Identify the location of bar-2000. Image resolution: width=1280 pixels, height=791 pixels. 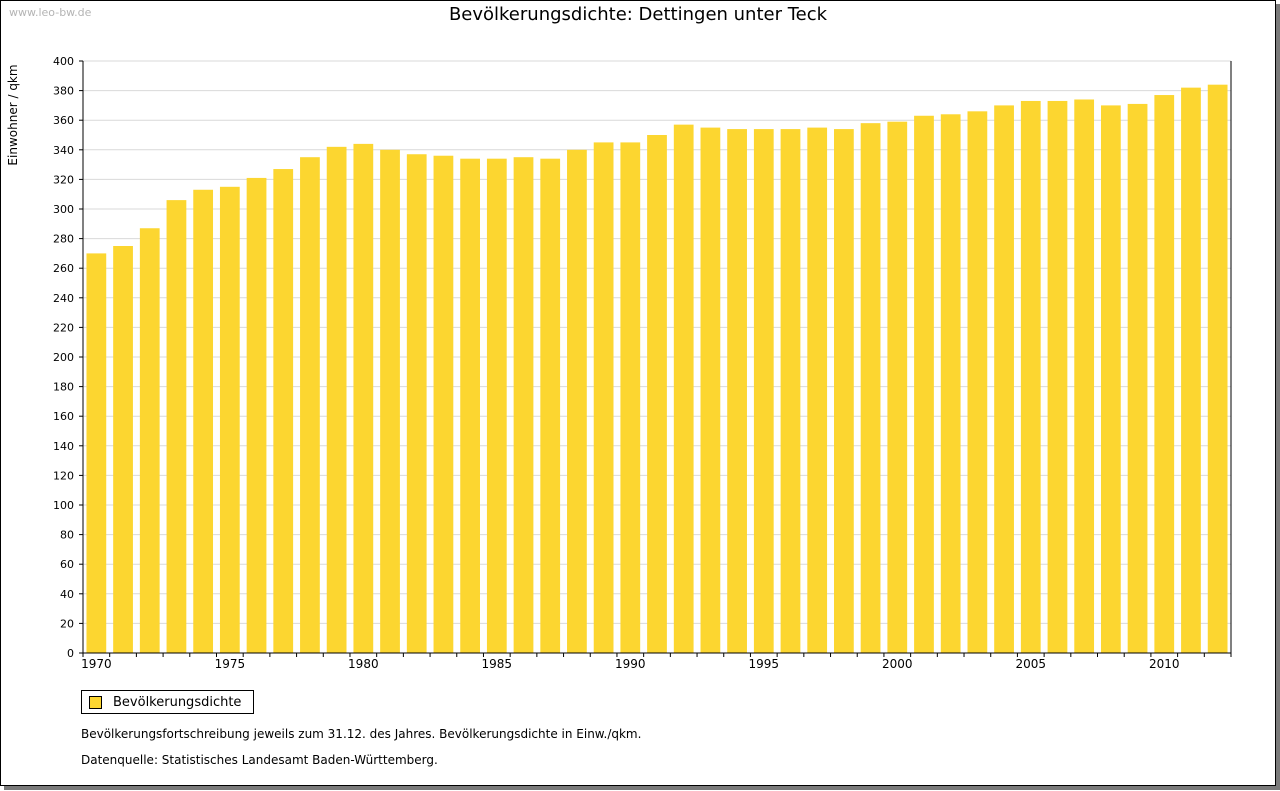
(897, 387).